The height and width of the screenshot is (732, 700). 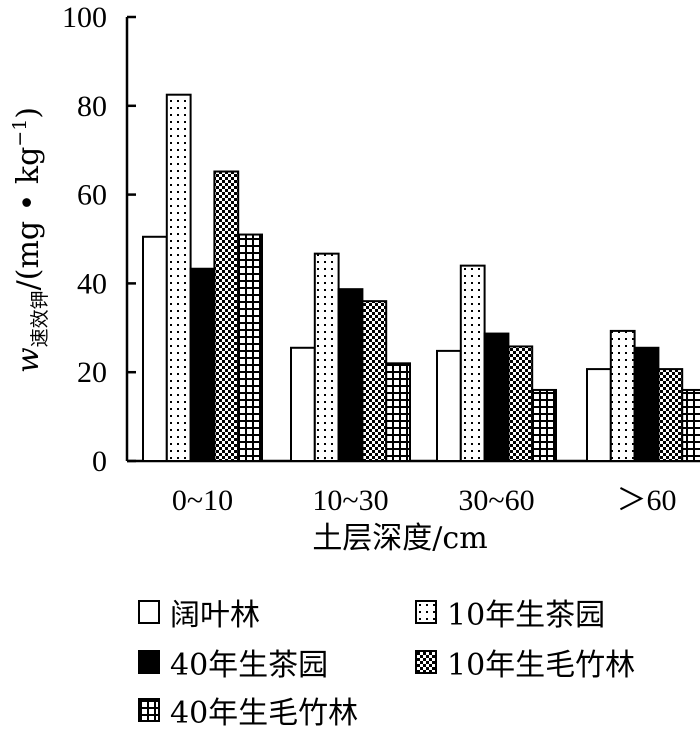 I want to click on x-tick-label: ＞60, so click(x=647, y=500).